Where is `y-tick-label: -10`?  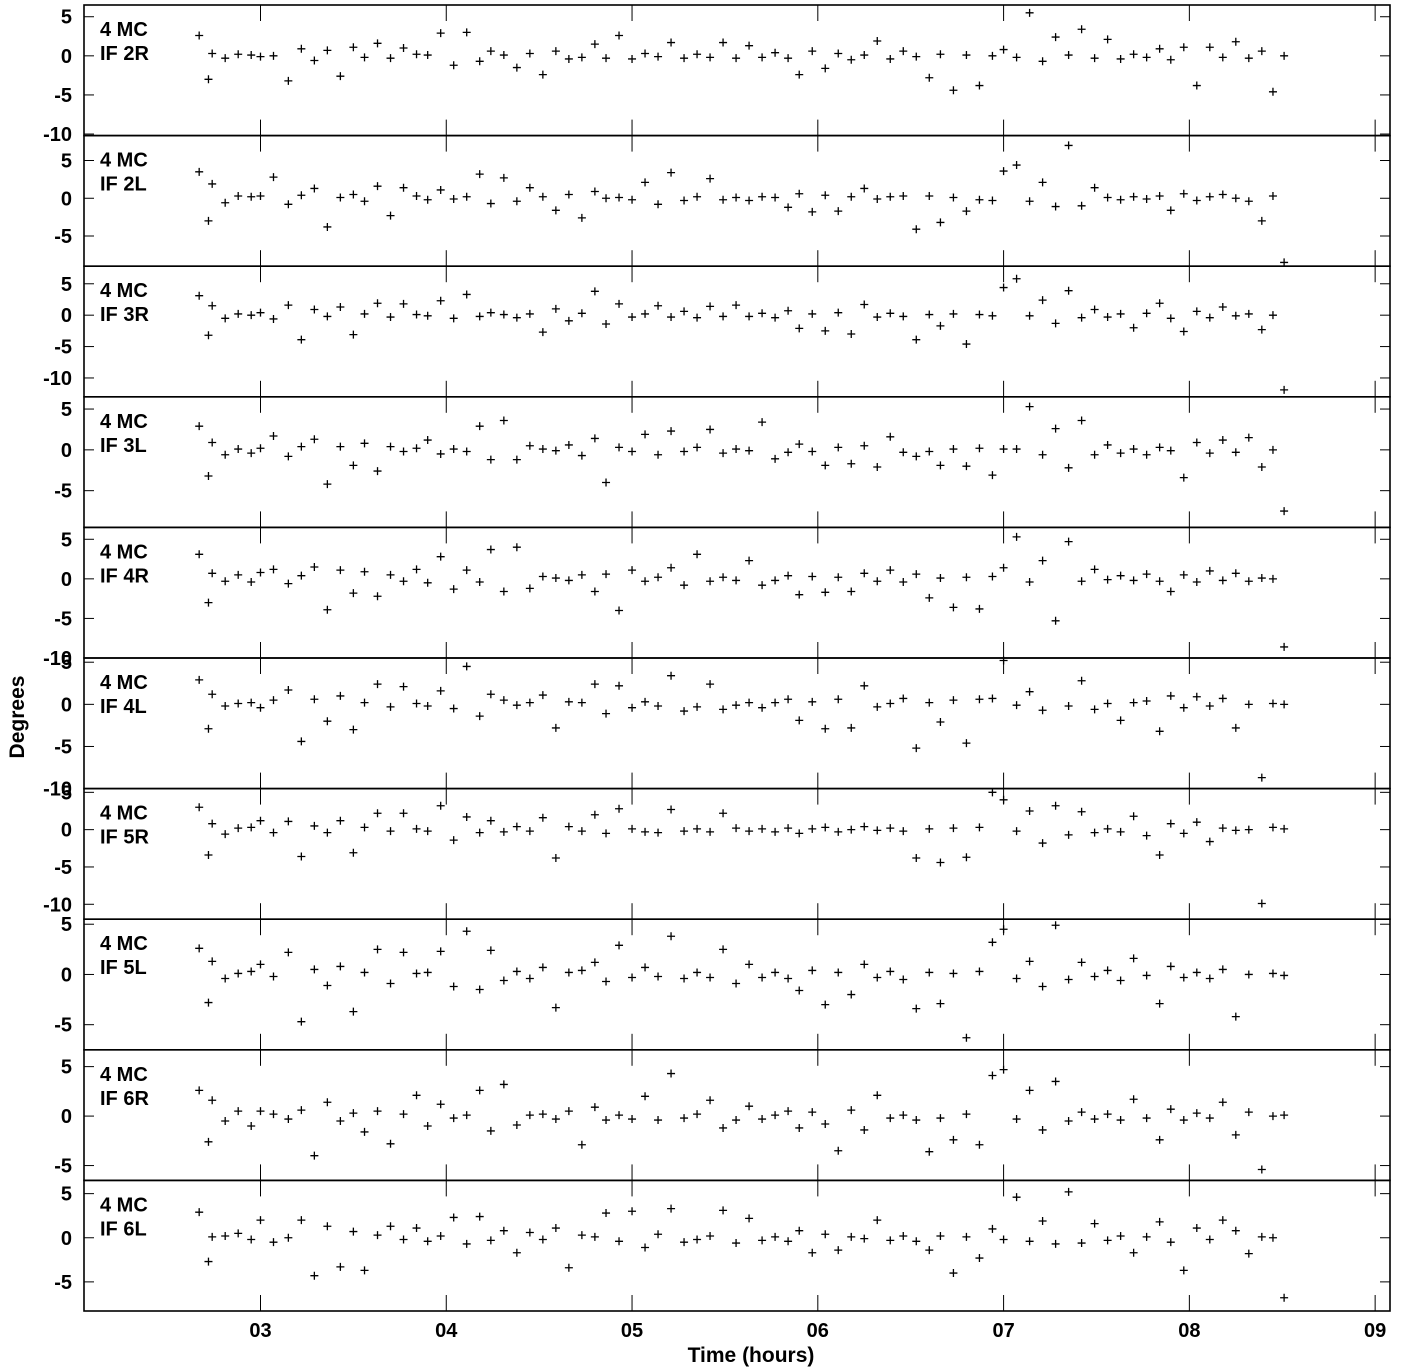
y-tick-label: -10 is located at coordinates (57, 905).